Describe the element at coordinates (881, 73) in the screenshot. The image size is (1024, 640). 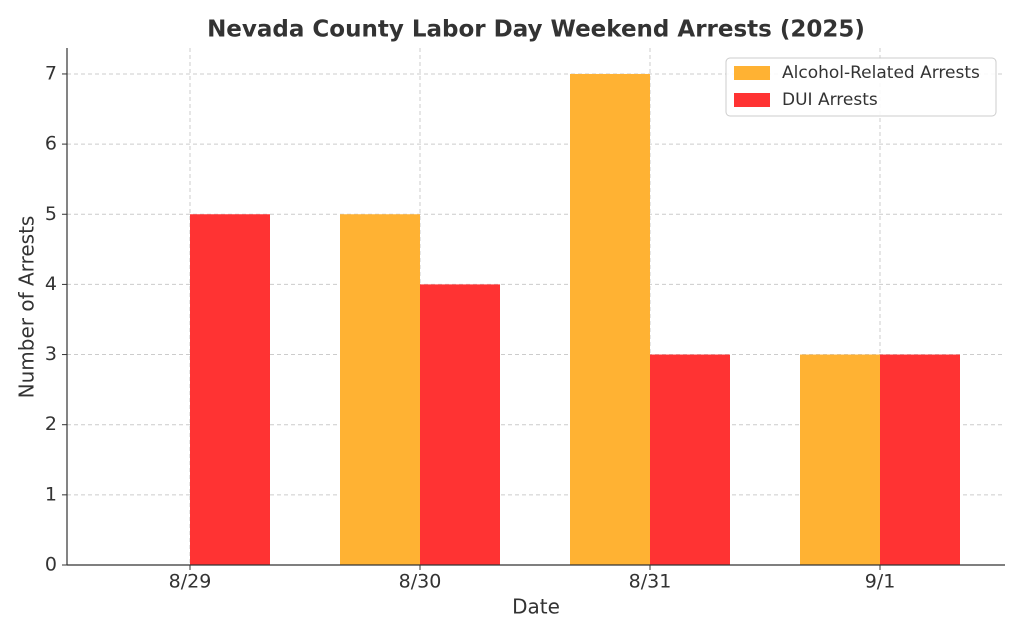
I see `legend-label: Alcohol-Related Arrests` at that location.